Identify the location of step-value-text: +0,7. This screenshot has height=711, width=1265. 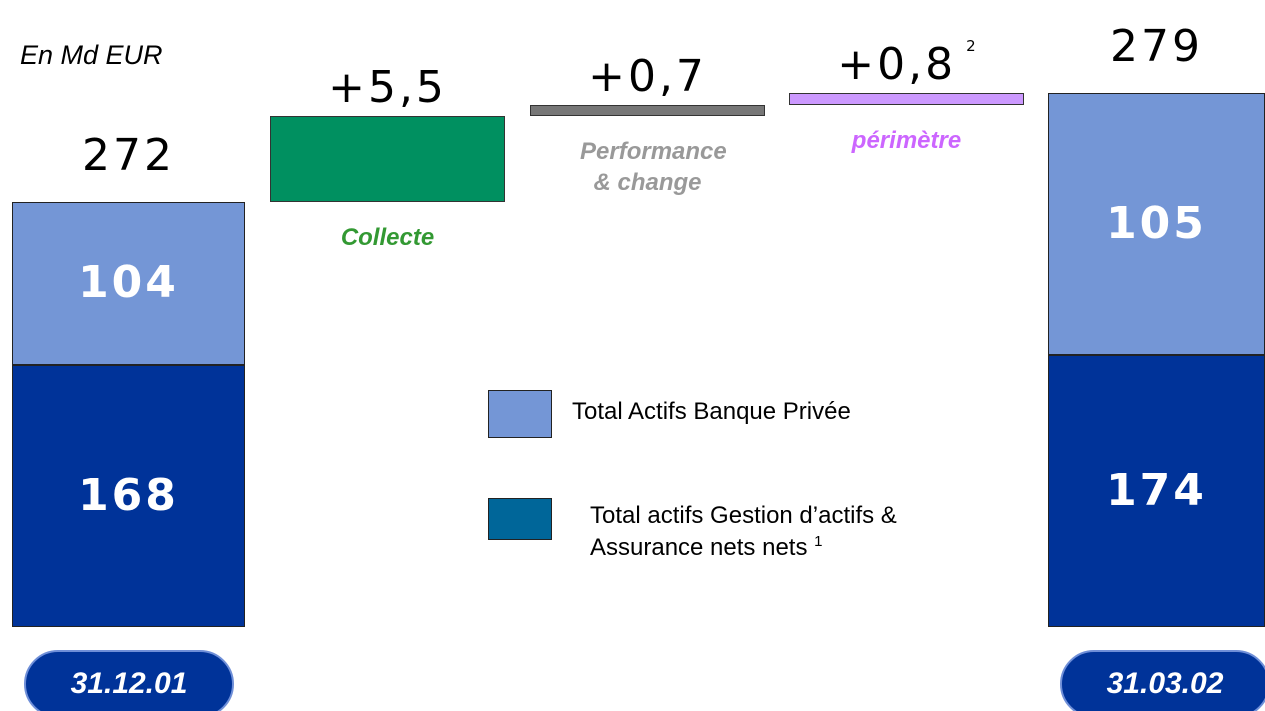
(647, 77).